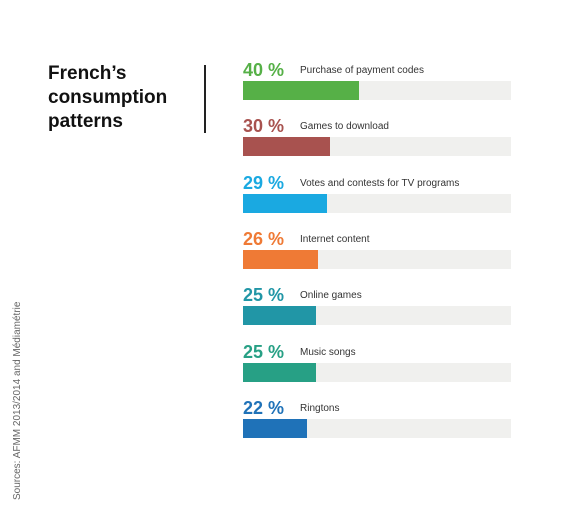 The image size is (567, 510). Describe the element at coordinates (328, 352) in the screenshot. I see `category-label: Music songs` at that location.